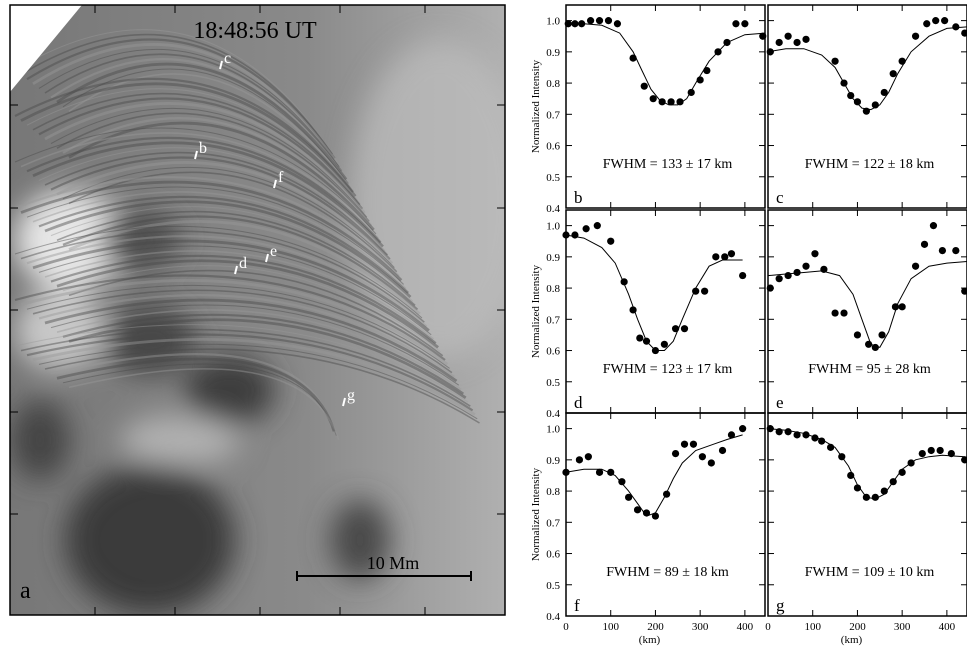  Describe the element at coordinates (553, 147) in the screenshot. I see `y-tick-label: 0.6` at that location.